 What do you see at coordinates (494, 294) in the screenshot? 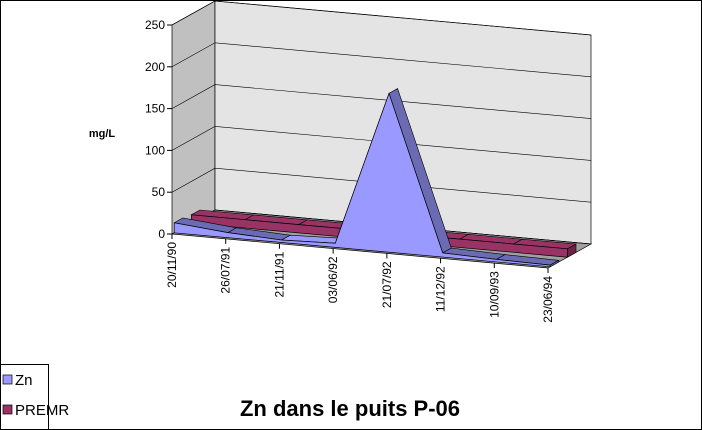
I see `x-tick-label: 10/09/93` at bounding box center [494, 294].